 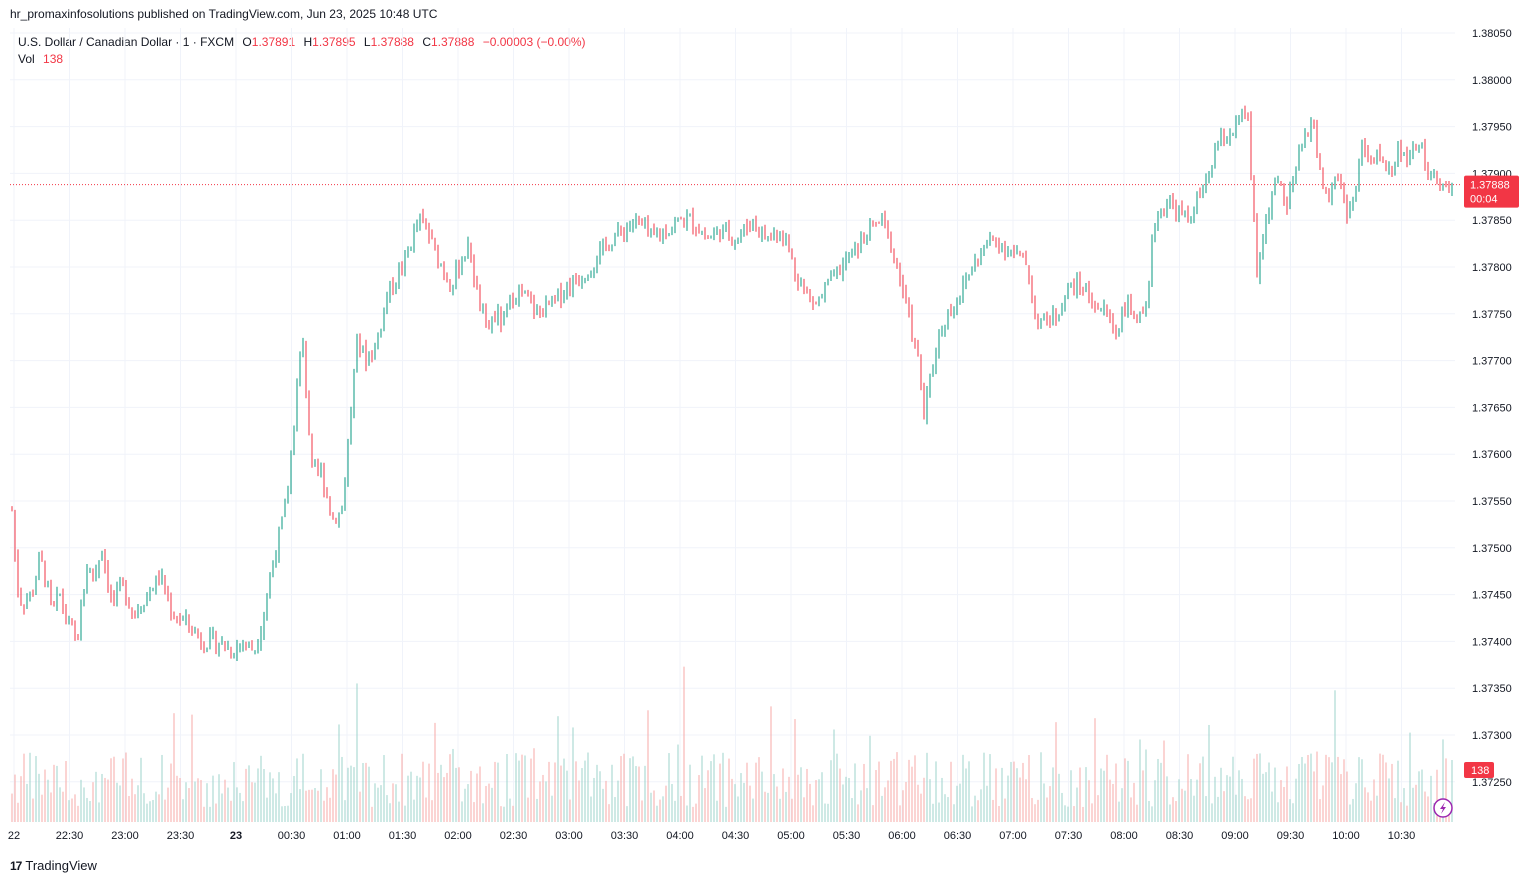 What do you see at coordinates (1346, 836) in the screenshot?
I see `time-tick-label: 10:00` at bounding box center [1346, 836].